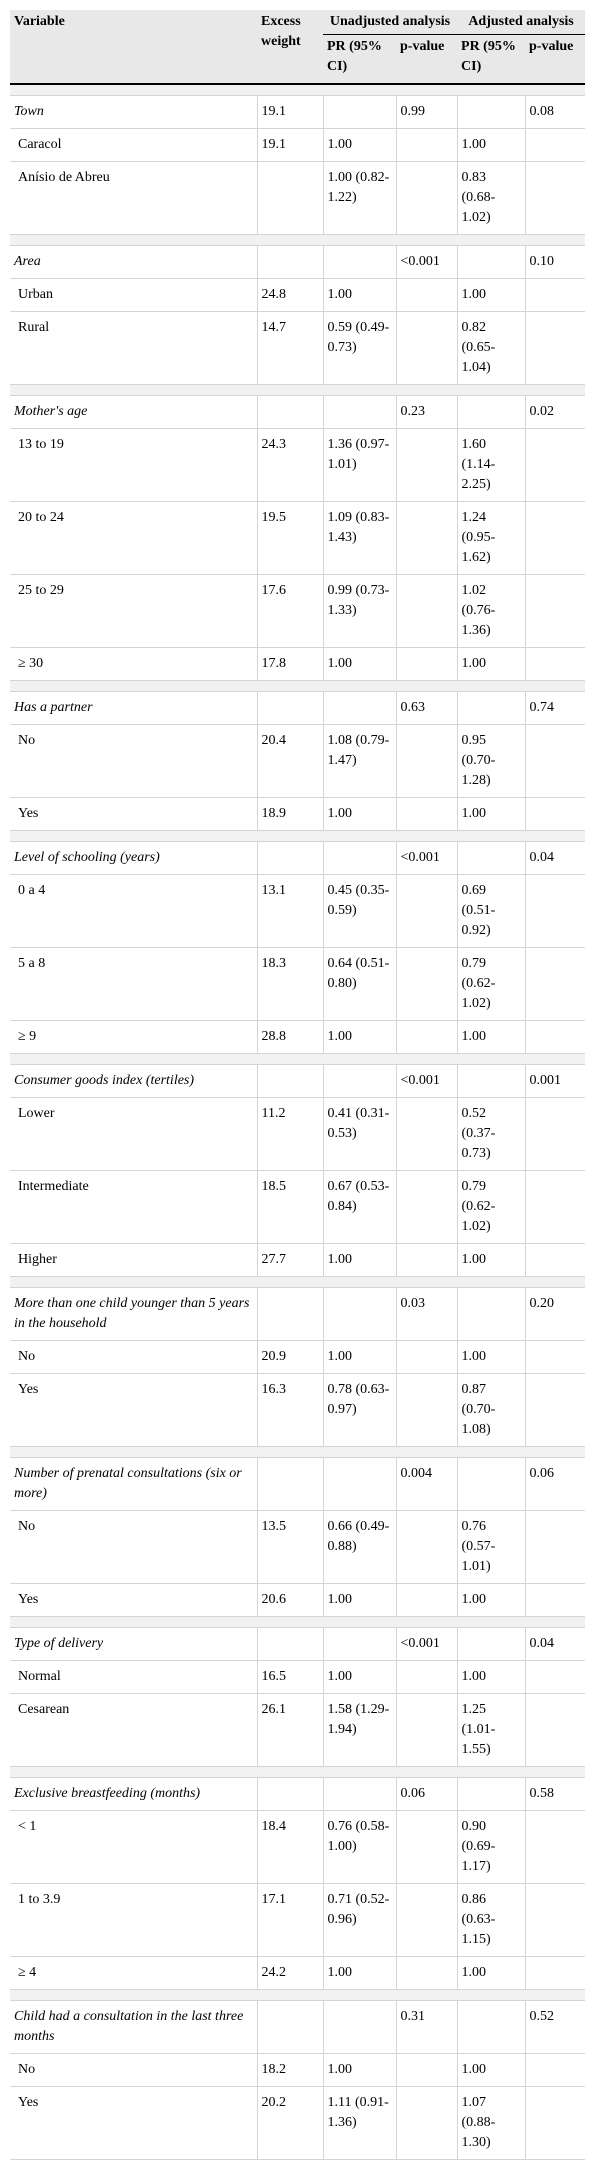  What do you see at coordinates (360, 1410) in the screenshot?
I see `row-pr-unadjusted: 0.78 (0.63-0.97)` at bounding box center [360, 1410].